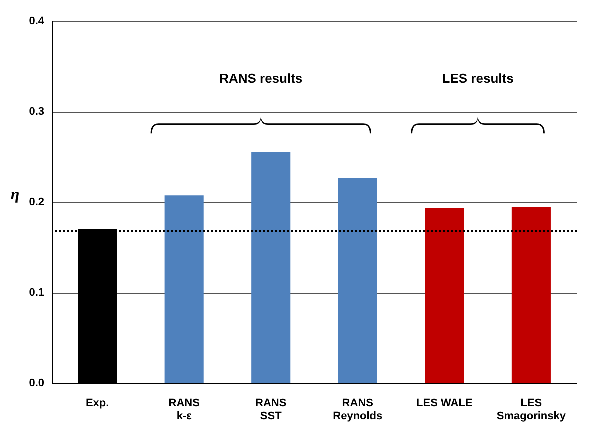 The image size is (607, 423). Describe the element at coordinates (184, 410) in the screenshot. I see `x-tick-label: RANS k-ε` at that location.